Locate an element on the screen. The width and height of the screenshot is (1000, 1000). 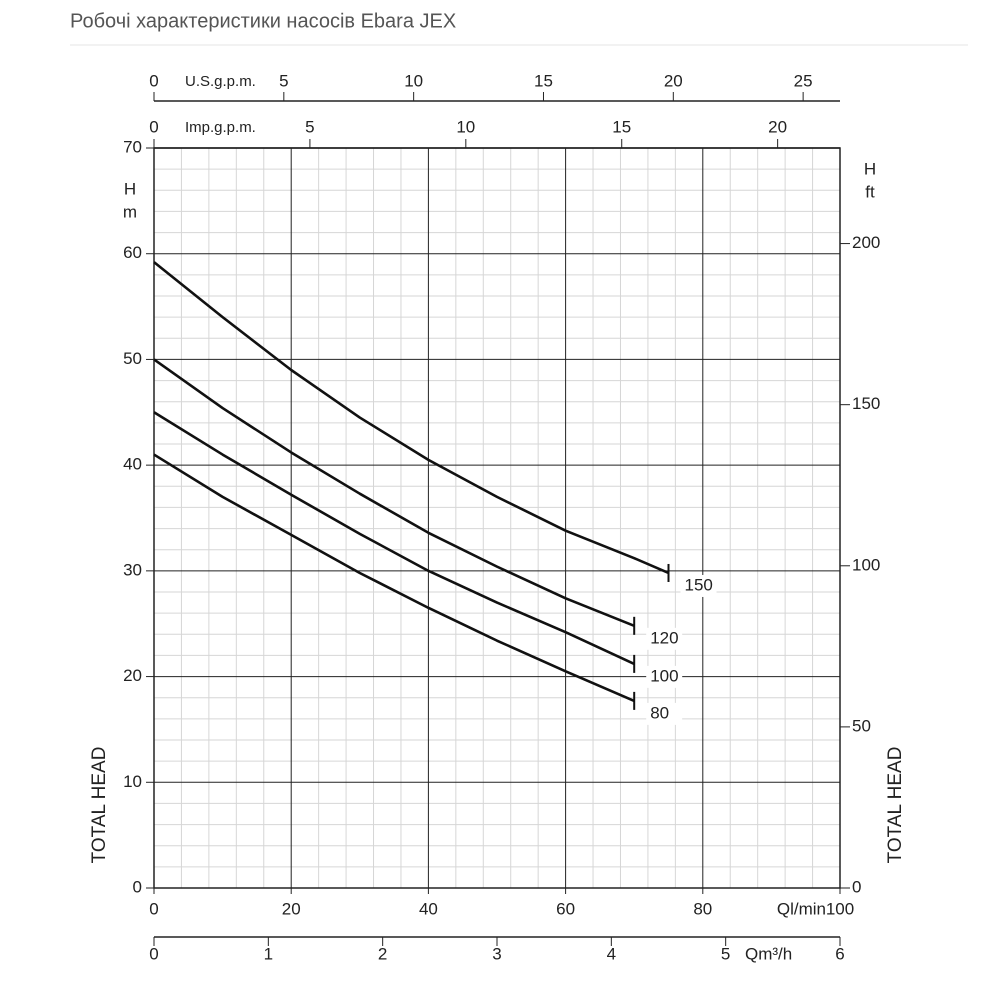
x-tick-label: 40 is located at coordinates (428, 908).